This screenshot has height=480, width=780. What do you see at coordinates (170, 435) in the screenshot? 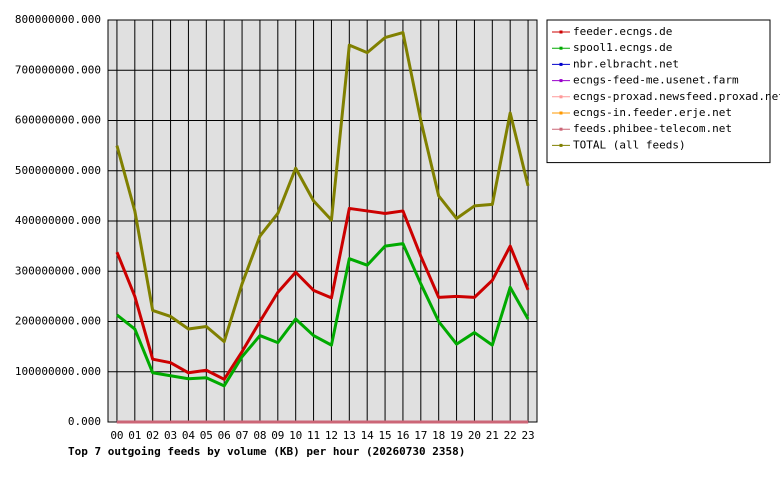
I see `x-tick-label: 03` at bounding box center [170, 435].